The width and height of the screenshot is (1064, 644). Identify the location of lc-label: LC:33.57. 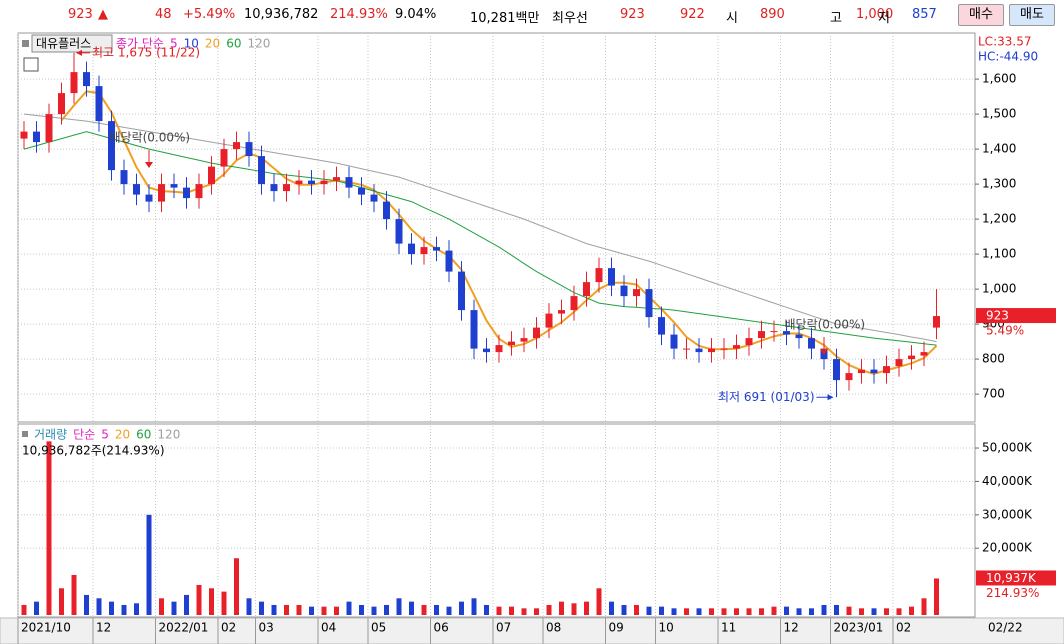
(1004, 42).